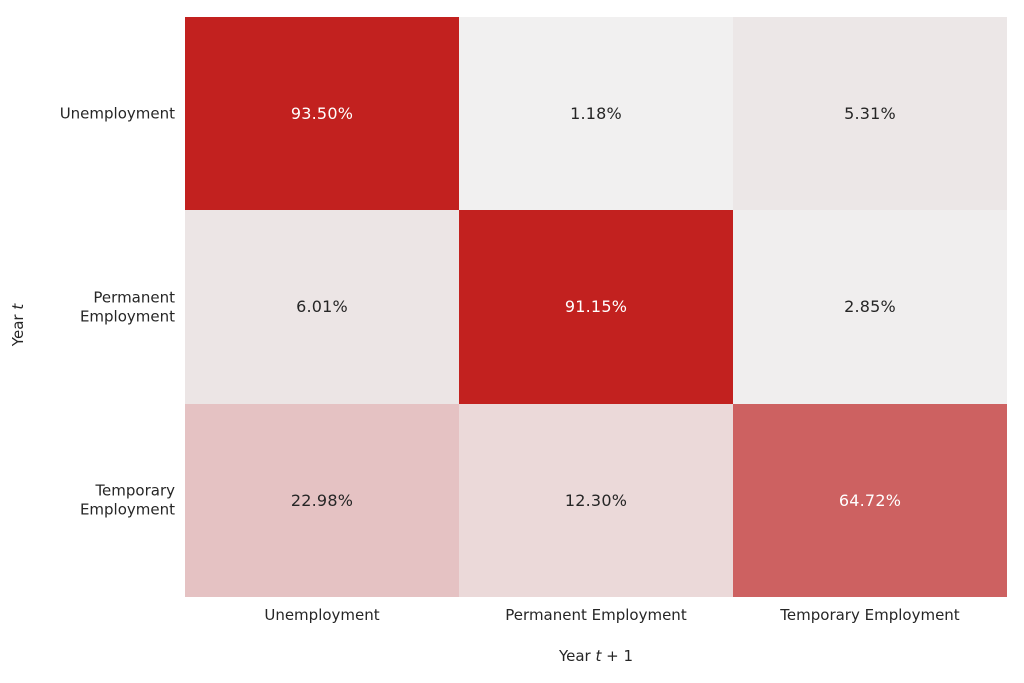 This screenshot has height=683, width=1024. I want to click on heatmap-cell-r2c1: 12.30%, so click(596, 500).